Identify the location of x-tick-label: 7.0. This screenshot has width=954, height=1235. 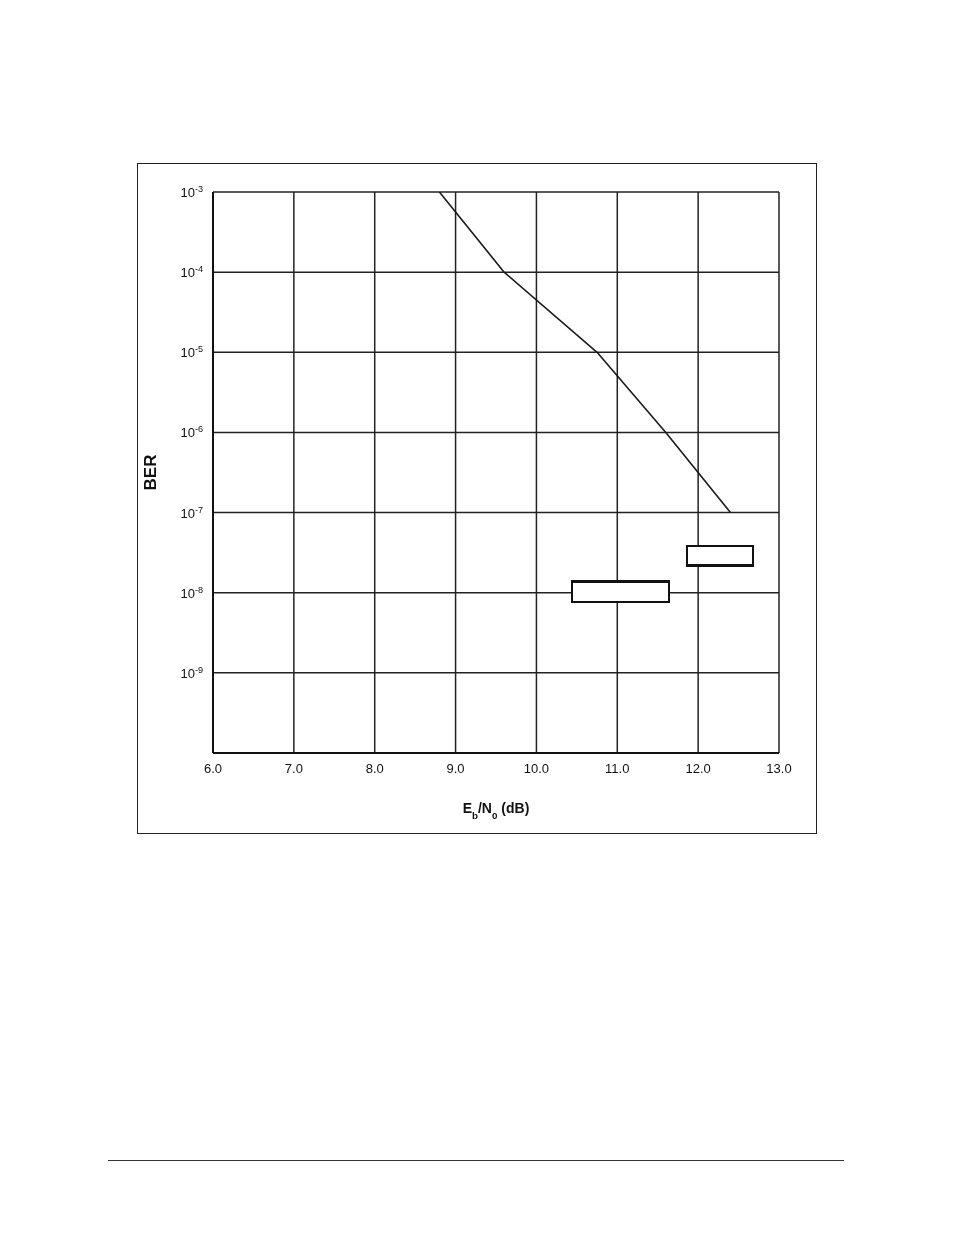
(293, 768).